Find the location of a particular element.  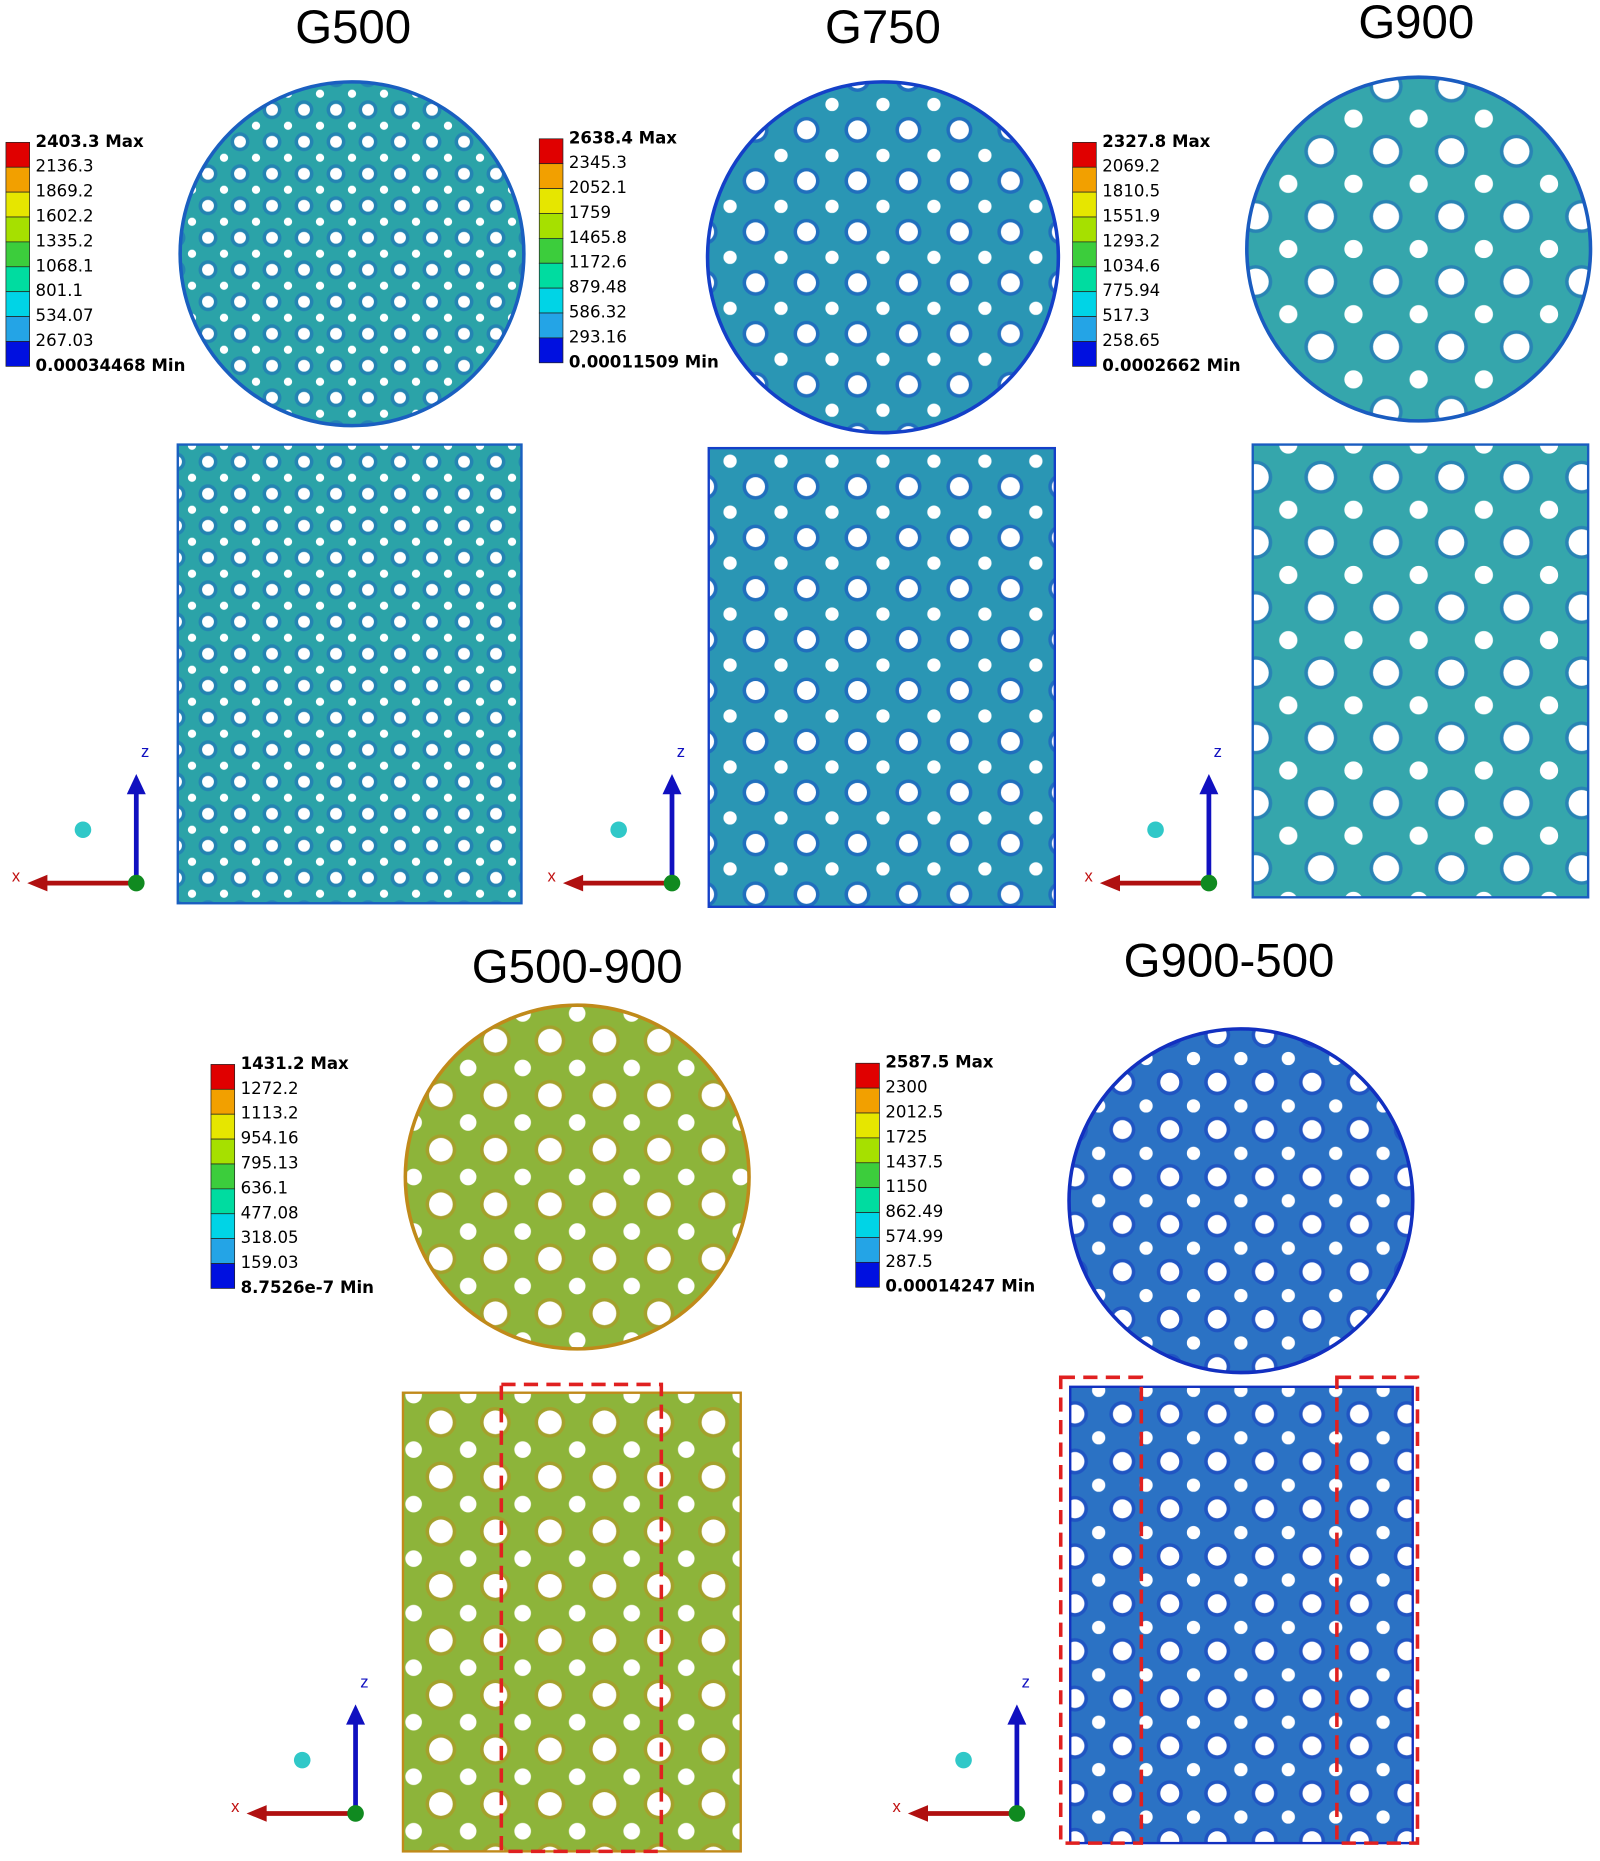

legend-label: 1551.9 is located at coordinates (1131, 216).